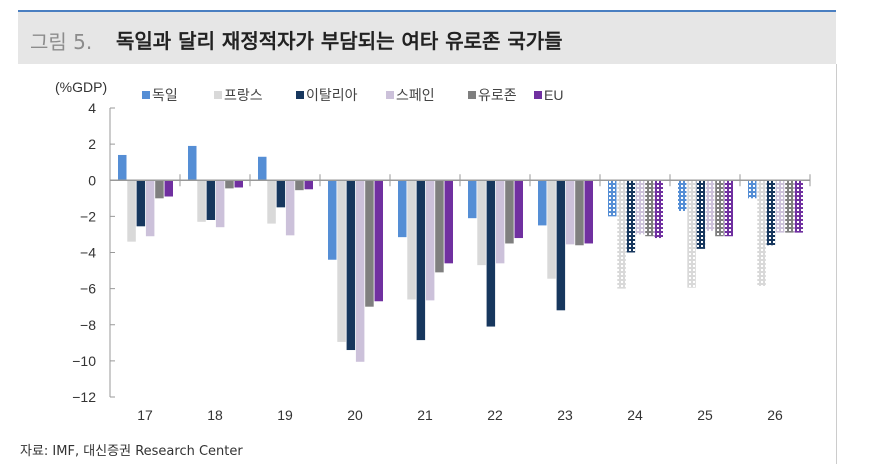  Describe the element at coordinates (360, 271) in the screenshot. I see `bar-스페인-20` at that location.